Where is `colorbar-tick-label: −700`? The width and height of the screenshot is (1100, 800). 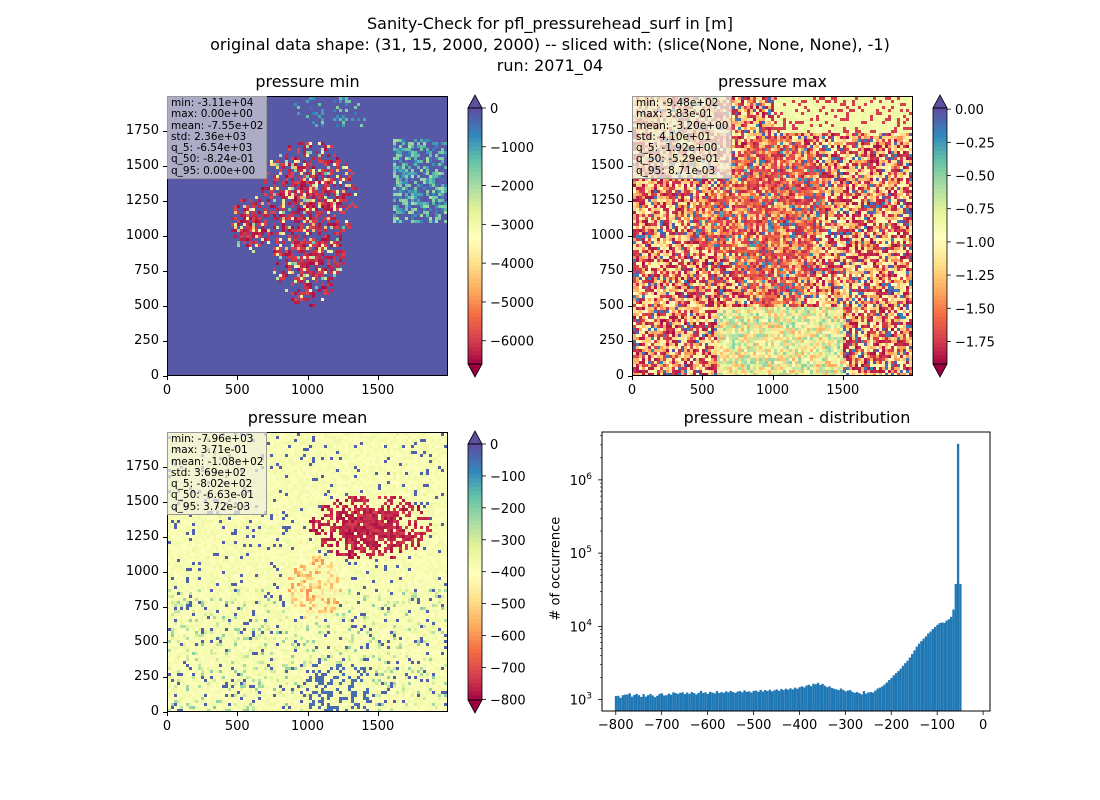
colorbar-tick-label: −700 is located at coordinates (508, 668).